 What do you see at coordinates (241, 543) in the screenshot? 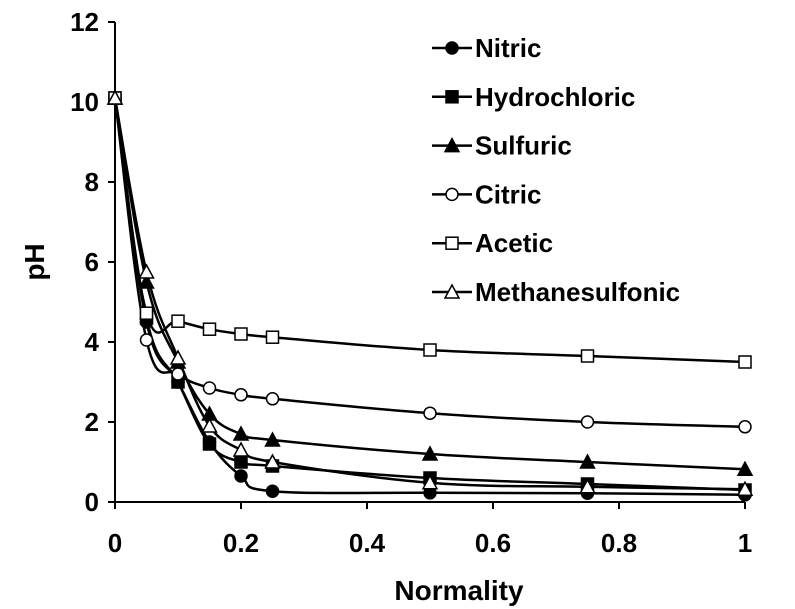
I see `x-tick-label: 0.2` at bounding box center [241, 543].